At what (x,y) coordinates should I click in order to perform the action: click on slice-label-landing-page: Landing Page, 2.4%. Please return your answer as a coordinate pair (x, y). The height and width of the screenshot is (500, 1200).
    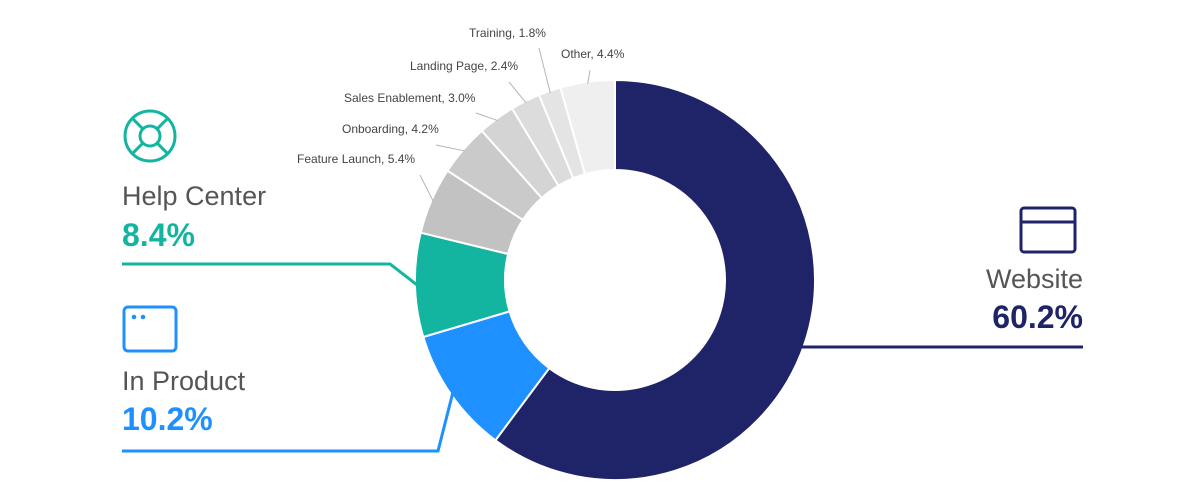
    Looking at the image, I should click on (464, 66).